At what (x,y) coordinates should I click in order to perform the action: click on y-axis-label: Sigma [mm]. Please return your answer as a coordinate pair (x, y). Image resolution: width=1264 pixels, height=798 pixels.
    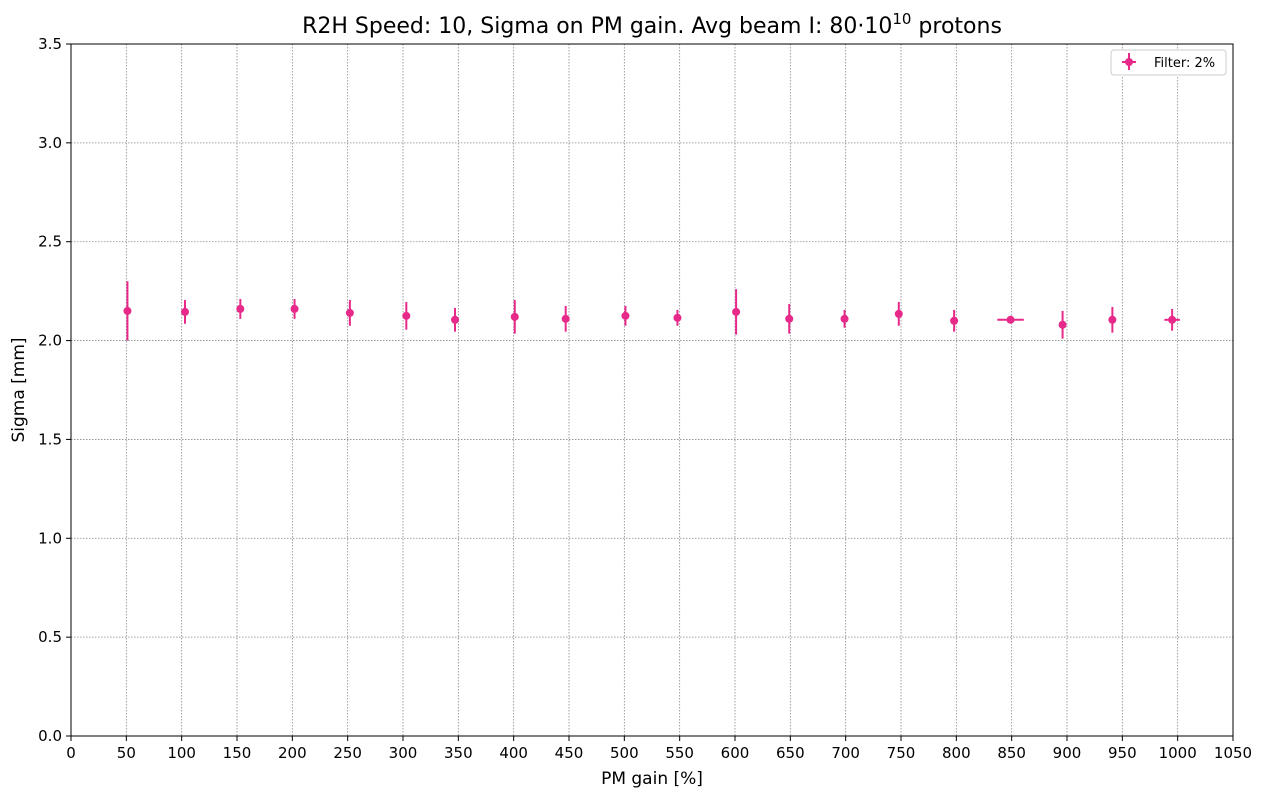
    Looking at the image, I should click on (19, 389).